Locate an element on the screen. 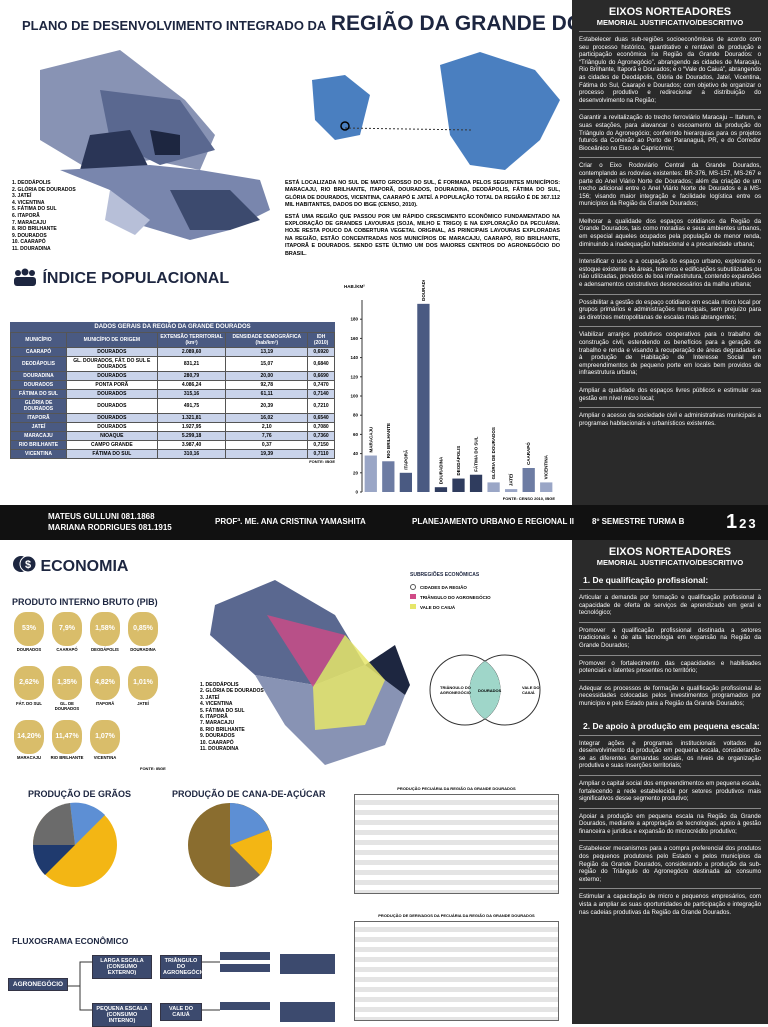 This screenshot has height=1027, width=768. section-title-text: ECONOMIA is located at coordinates (84, 566).